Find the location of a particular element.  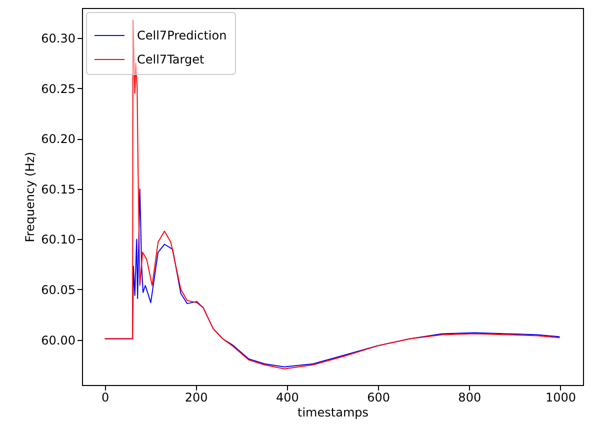

x-tick-label: 0 is located at coordinates (105, 397).